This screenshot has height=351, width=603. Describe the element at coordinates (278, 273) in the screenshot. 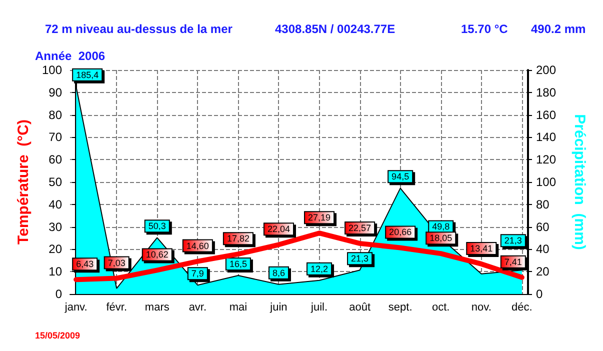

I see `data-label: 8,6` at that location.